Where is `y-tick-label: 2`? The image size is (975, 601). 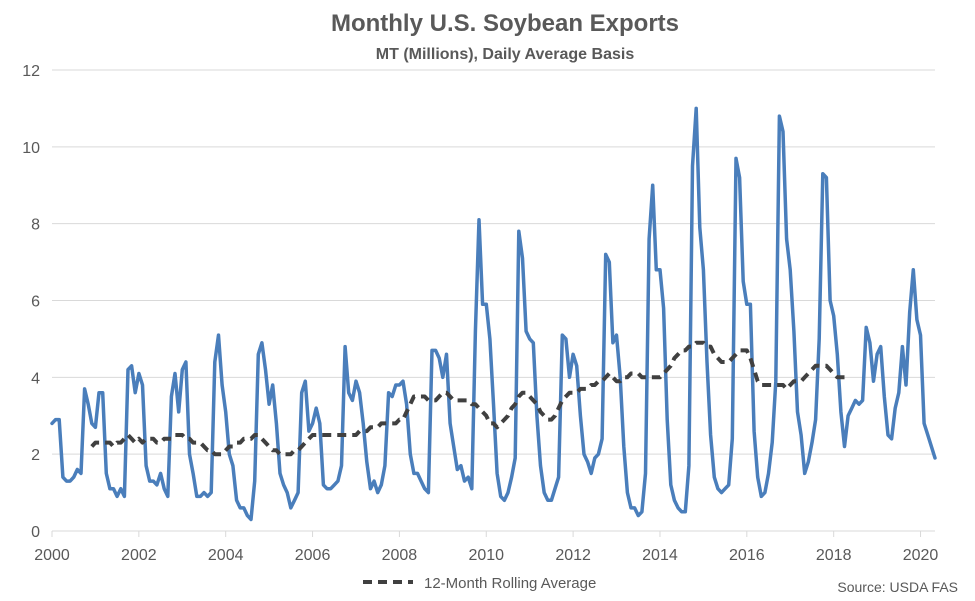
y-tick-label: 2 is located at coordinates (35, 455).